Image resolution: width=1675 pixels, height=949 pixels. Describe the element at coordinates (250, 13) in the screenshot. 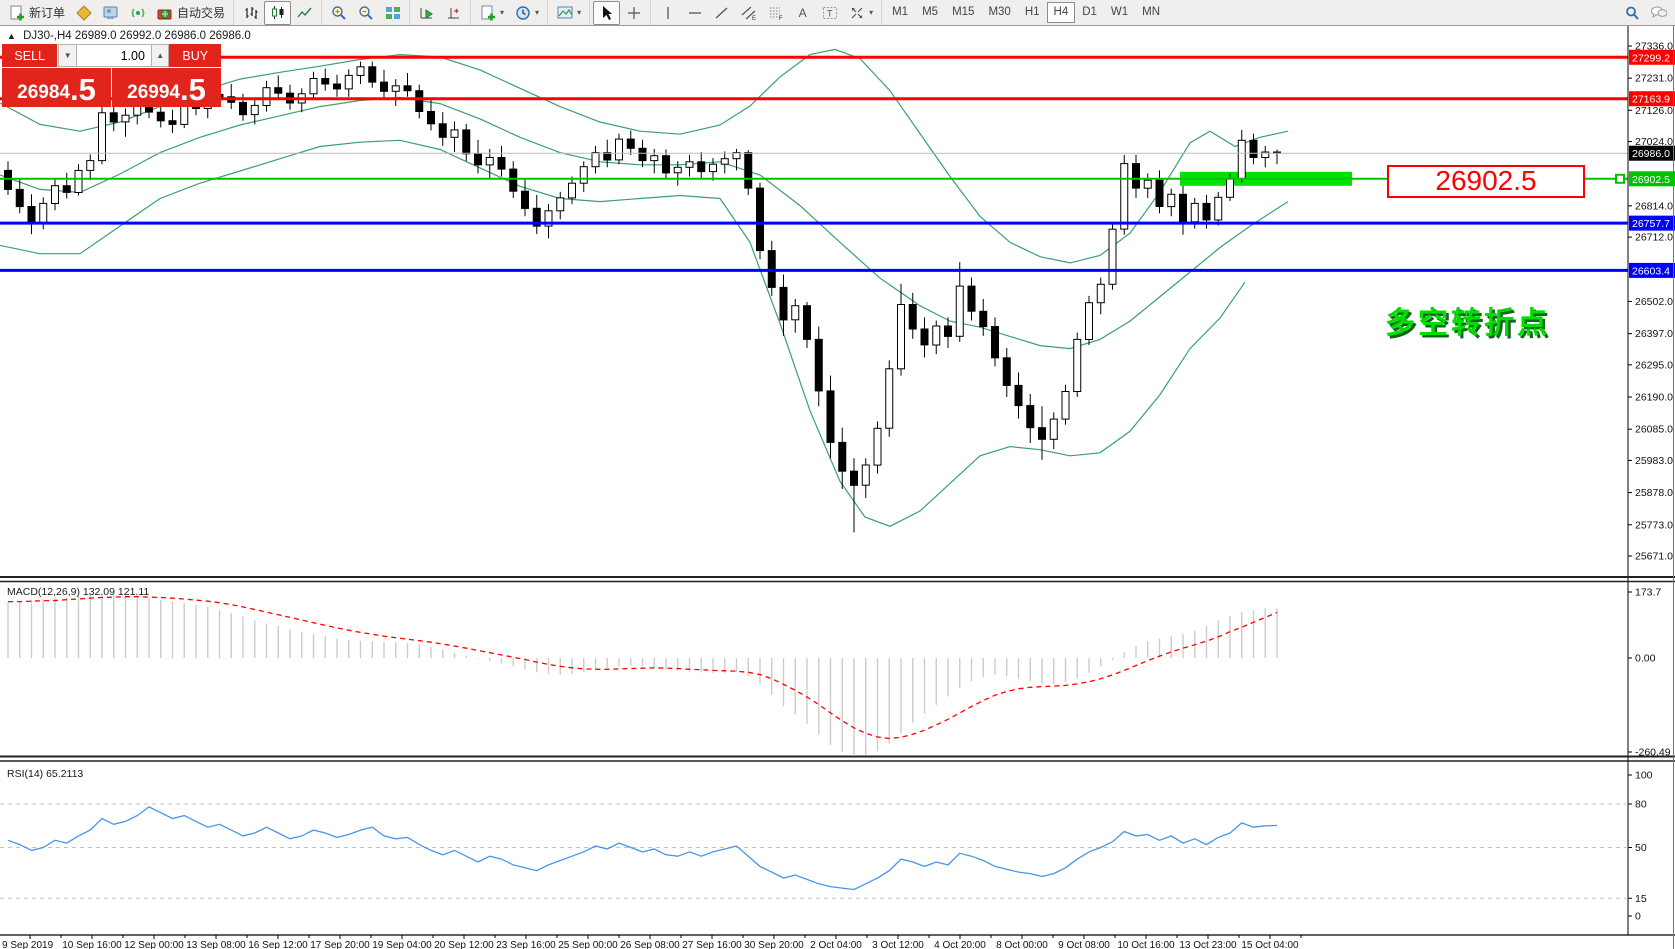

I see `bar-chart-button` at that location.